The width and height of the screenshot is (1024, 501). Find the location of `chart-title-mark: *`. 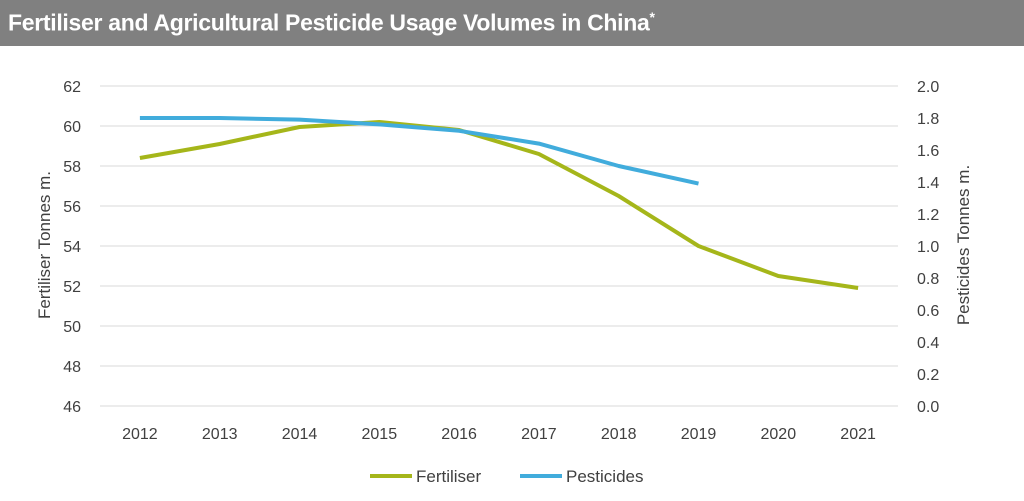

chart-title-mark: * is located at coordinates (652, 17).